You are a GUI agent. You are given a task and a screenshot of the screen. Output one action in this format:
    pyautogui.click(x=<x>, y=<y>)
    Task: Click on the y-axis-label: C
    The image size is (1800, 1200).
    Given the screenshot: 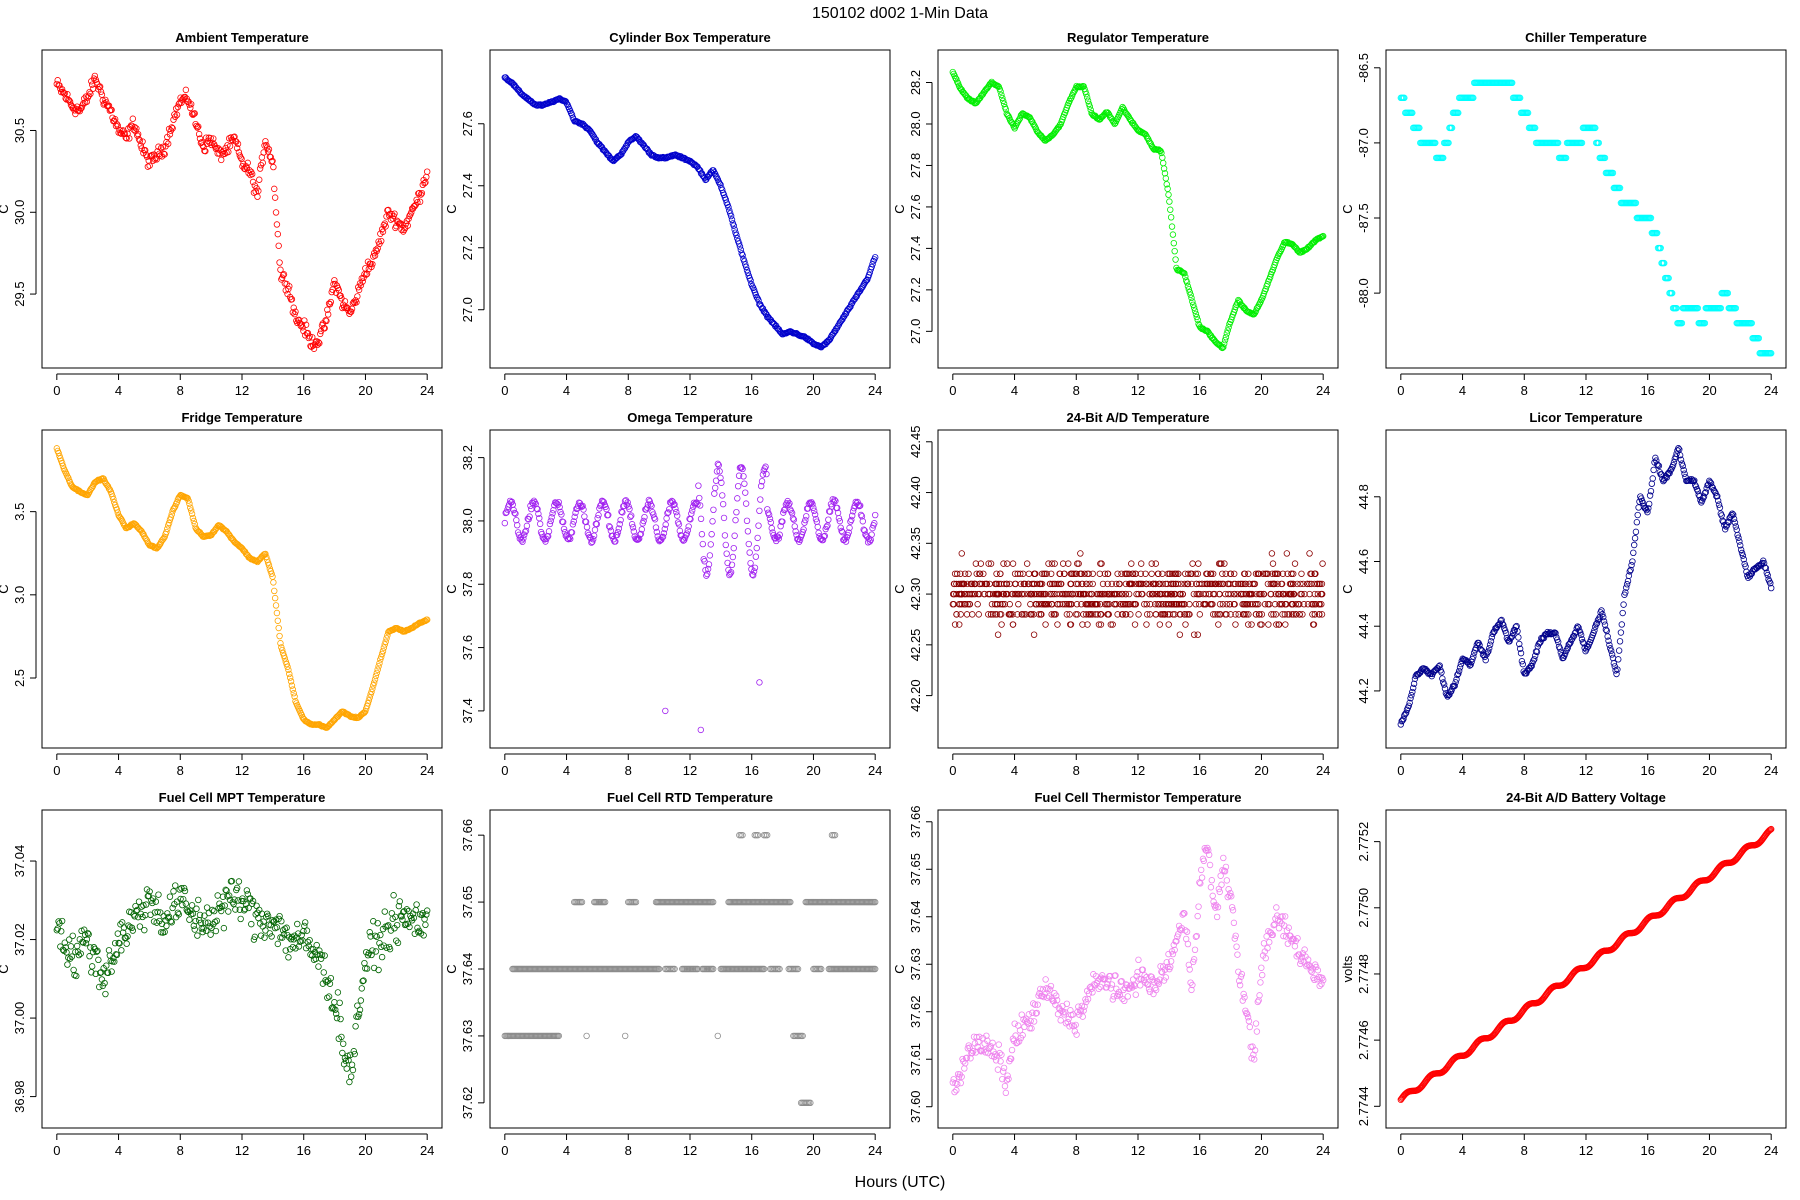 What is the action you would take?
    pyautogui.click(x=451, y=588)
    